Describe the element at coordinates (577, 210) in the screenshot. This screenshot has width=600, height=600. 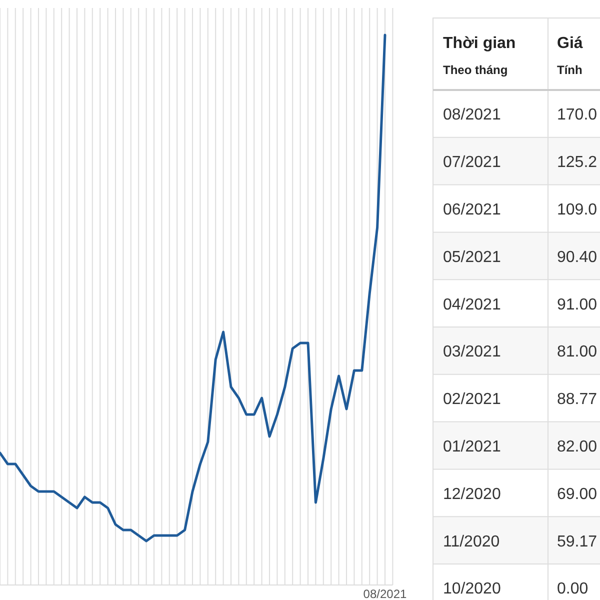
I see `text: 109.0` at that location.